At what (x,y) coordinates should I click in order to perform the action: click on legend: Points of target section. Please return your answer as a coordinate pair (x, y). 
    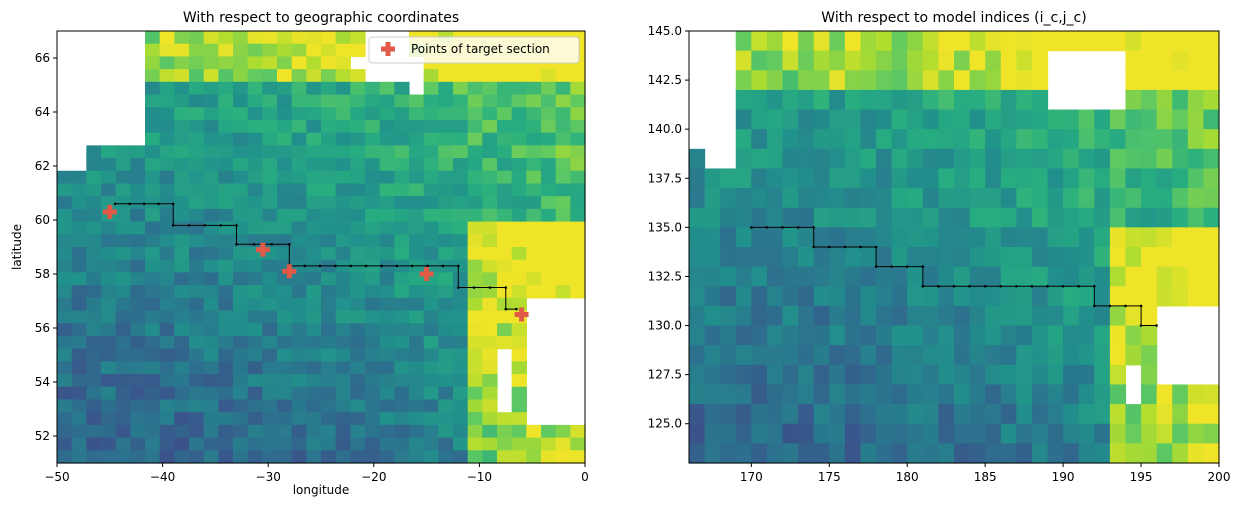
    Looking at the image, I should click on (474, 50).